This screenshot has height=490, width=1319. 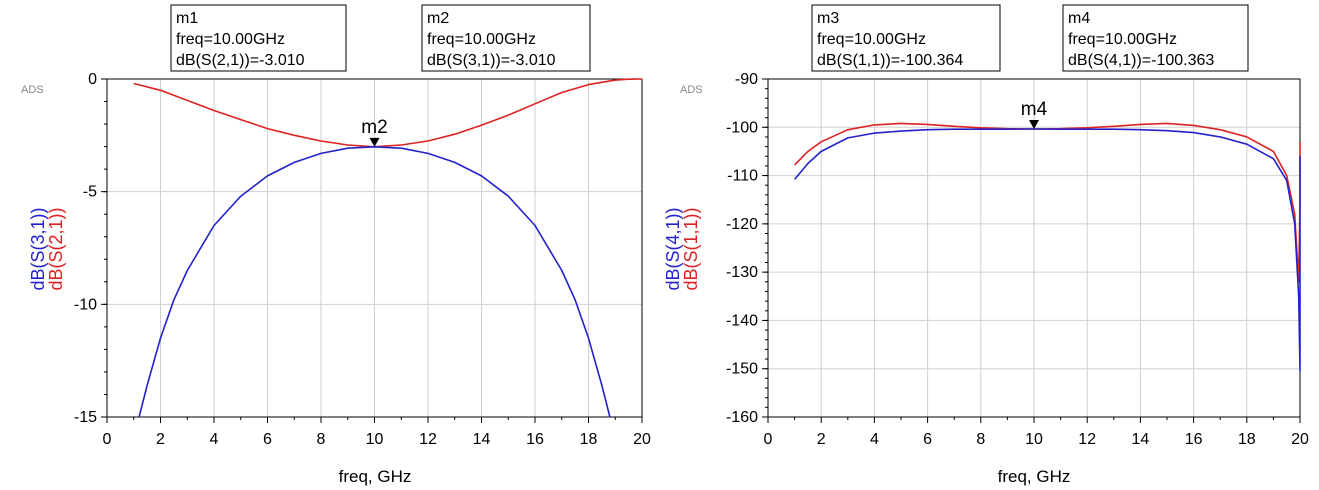 I want to click on series-line-db-s-1-1-, so click(x=1047, y=202).